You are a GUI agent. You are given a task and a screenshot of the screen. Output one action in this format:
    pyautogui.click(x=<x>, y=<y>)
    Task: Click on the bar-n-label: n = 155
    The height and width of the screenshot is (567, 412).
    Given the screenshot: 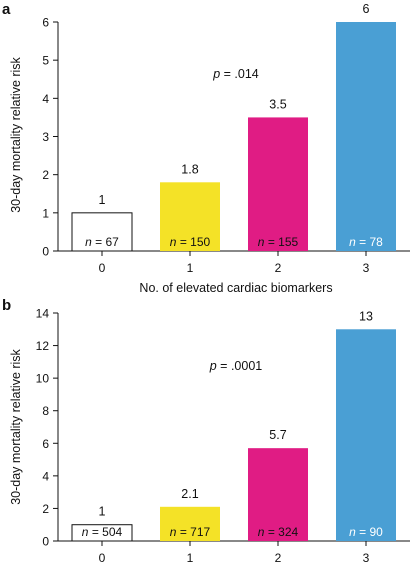 What is the action you would take?
    pyautogui.click(x=278, y=242)
    